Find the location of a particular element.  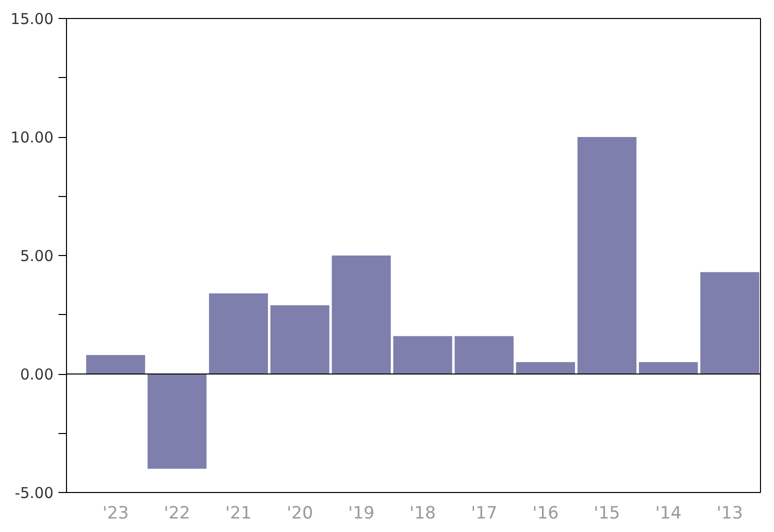

y-tick-label: 10.00 is located at coordinates (32, 137).